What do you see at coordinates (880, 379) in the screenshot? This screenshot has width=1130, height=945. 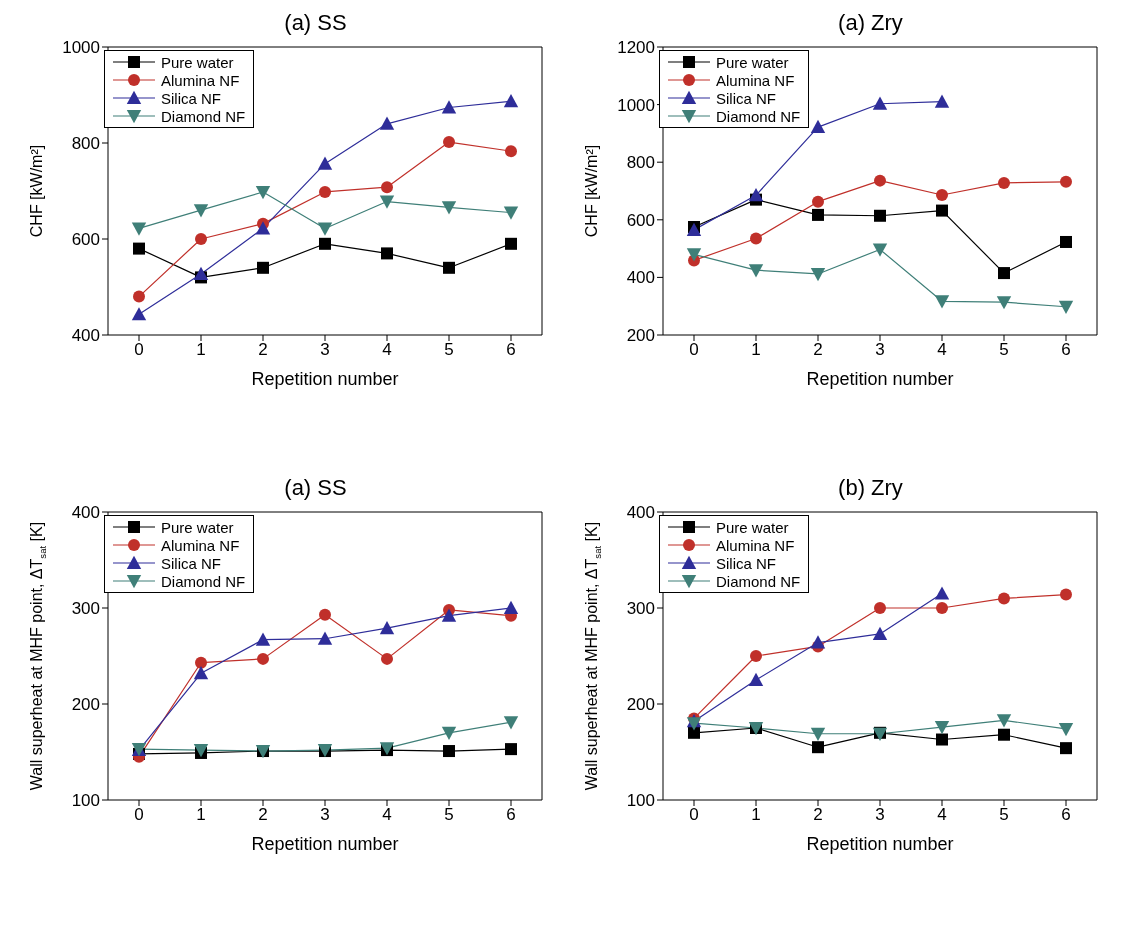 I see `x-axis-title: Repetition number` at bounding box center [880, 379].